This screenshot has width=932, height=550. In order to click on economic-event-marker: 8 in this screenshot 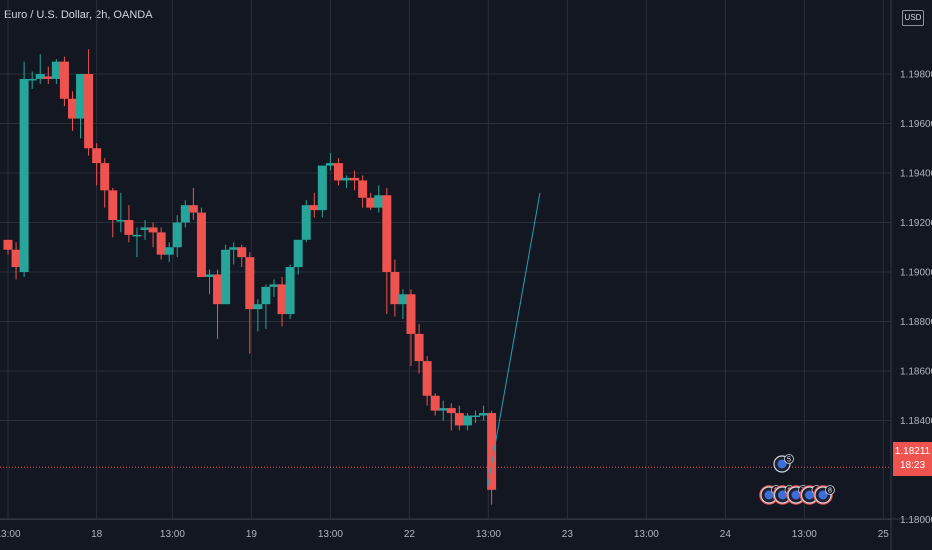, I will do `click(824, 494)`.